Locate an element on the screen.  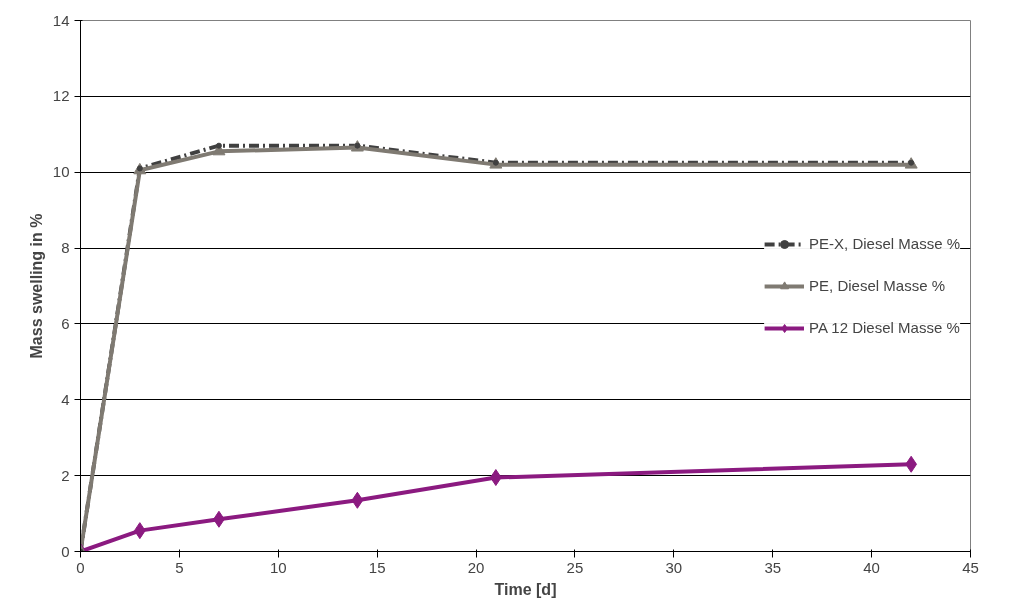
x-tick-label: 30 is located at coordinates (674, 567).